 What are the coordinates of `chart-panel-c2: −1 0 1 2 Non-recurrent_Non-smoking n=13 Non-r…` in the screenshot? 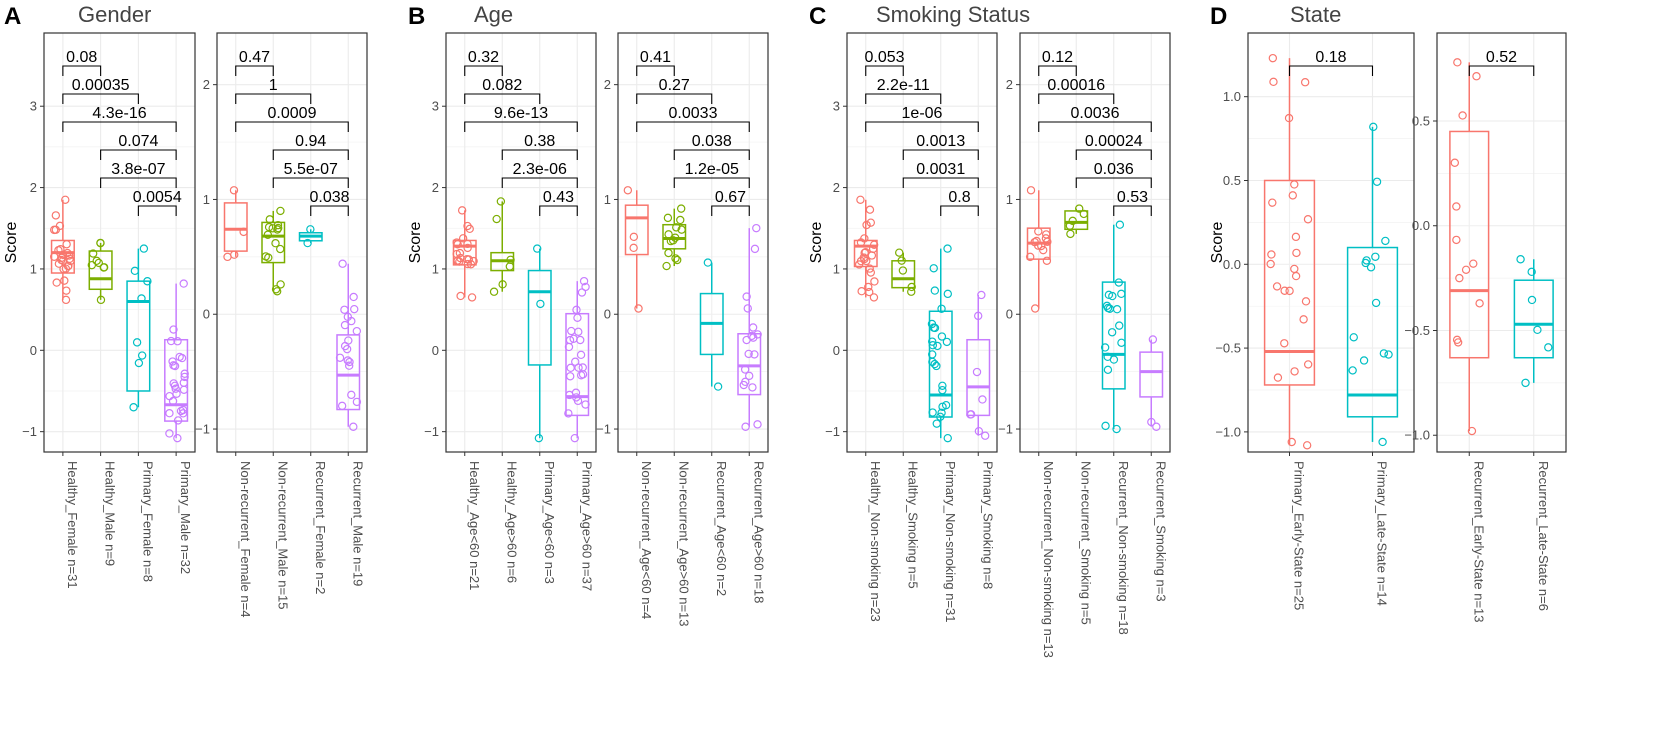 It's located at (1084, 345).